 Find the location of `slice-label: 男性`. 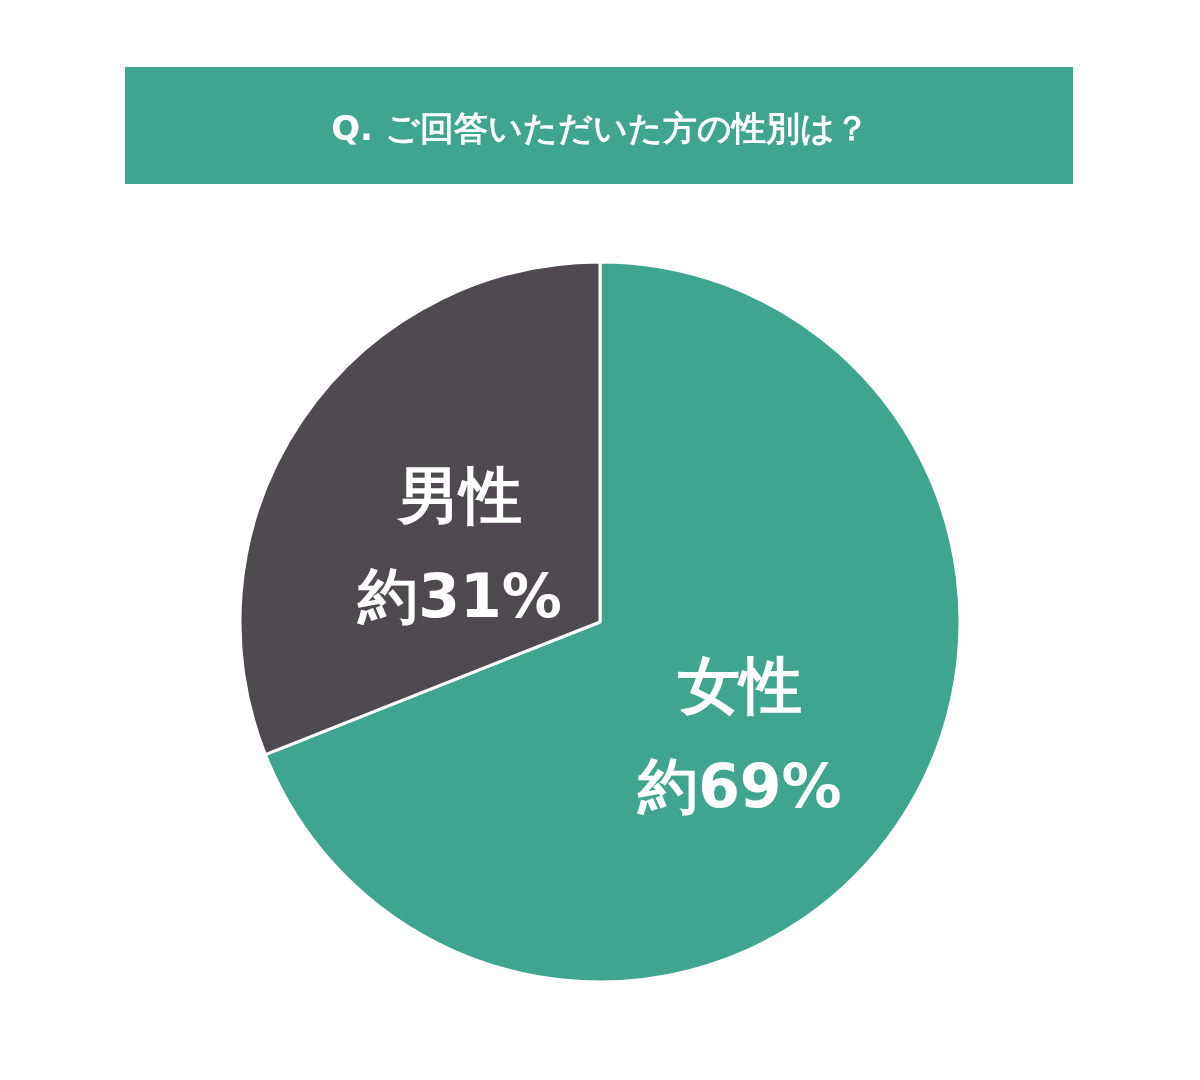

slice-label: 男性 is located at coordinates (459, 495).